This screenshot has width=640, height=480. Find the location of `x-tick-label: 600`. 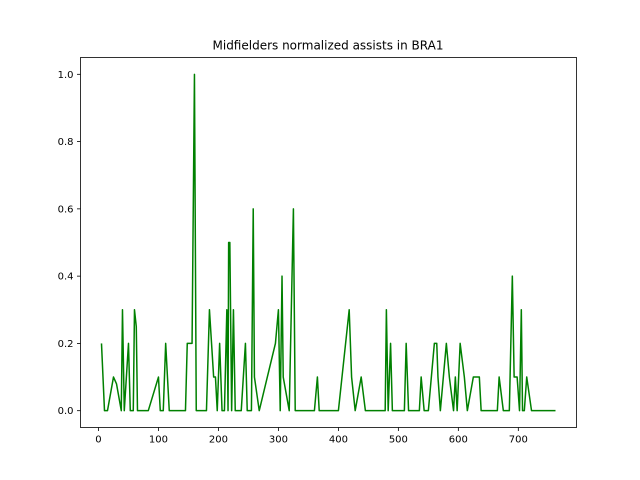

x-tick-label: 600 is located at coordinates (458, 440).